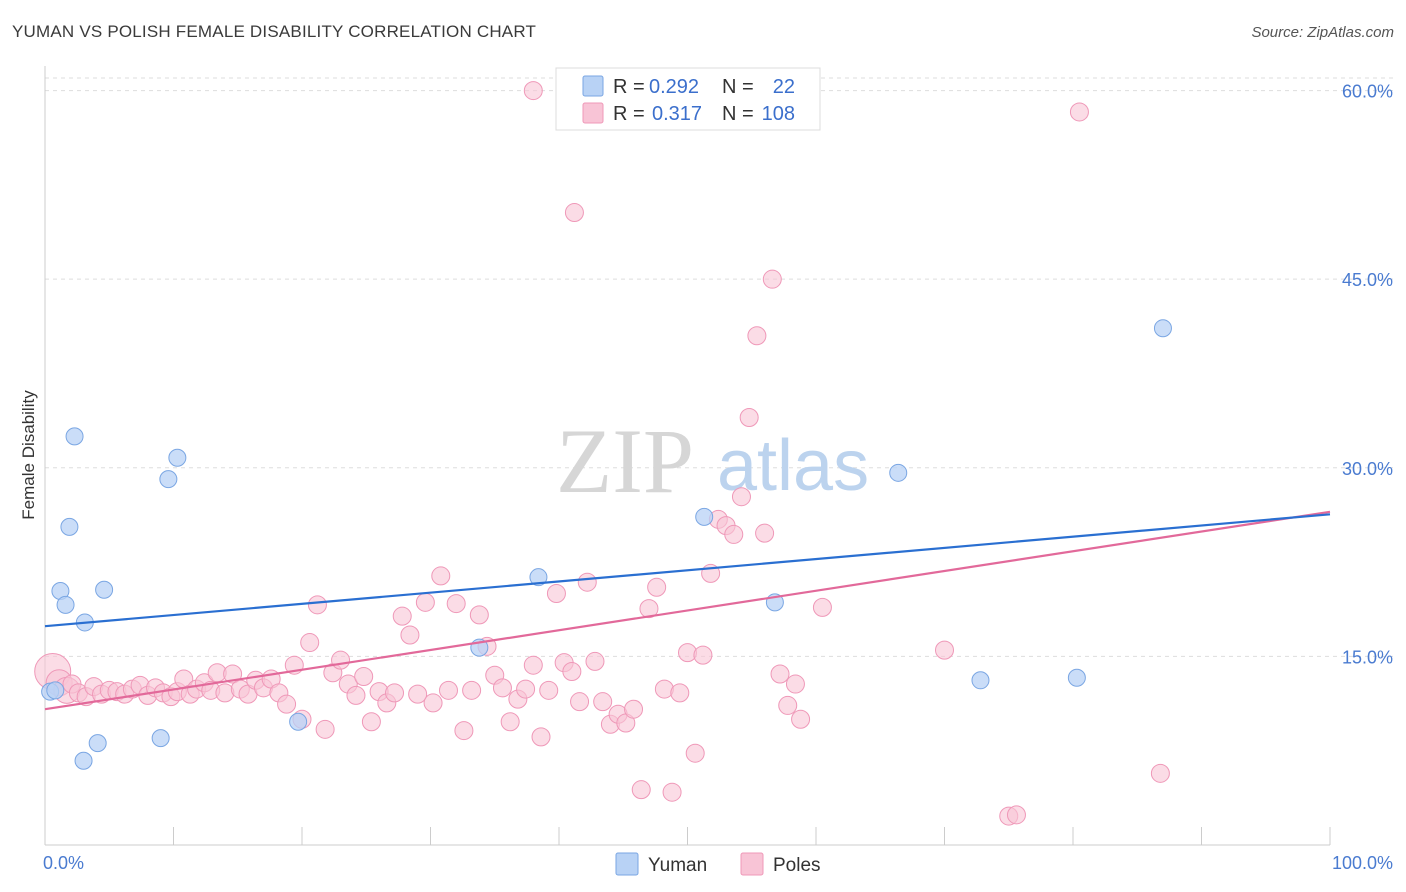 The width and height of the screenshot is (1406, 892). What do you see at coordinates (1362, 863) in the screenshot?
I see `x-tick-label: 100.0%` at bounding box center [1362, 863].